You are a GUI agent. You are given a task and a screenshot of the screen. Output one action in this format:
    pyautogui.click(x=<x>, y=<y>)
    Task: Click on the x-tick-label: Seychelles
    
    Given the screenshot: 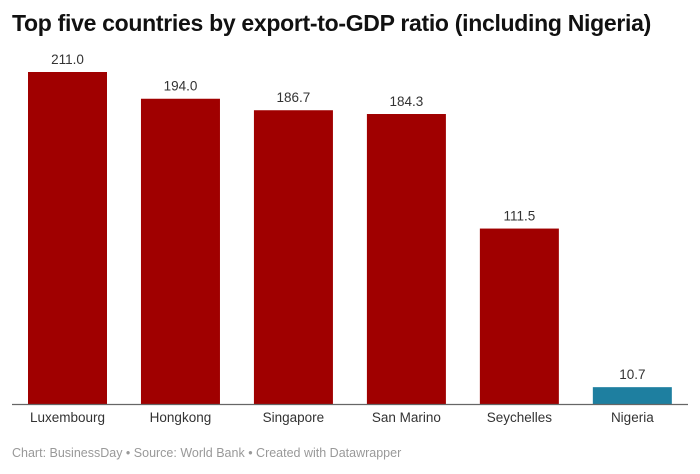 What is the action you would take?
    pyautogui.click(x=520, y=417)
    